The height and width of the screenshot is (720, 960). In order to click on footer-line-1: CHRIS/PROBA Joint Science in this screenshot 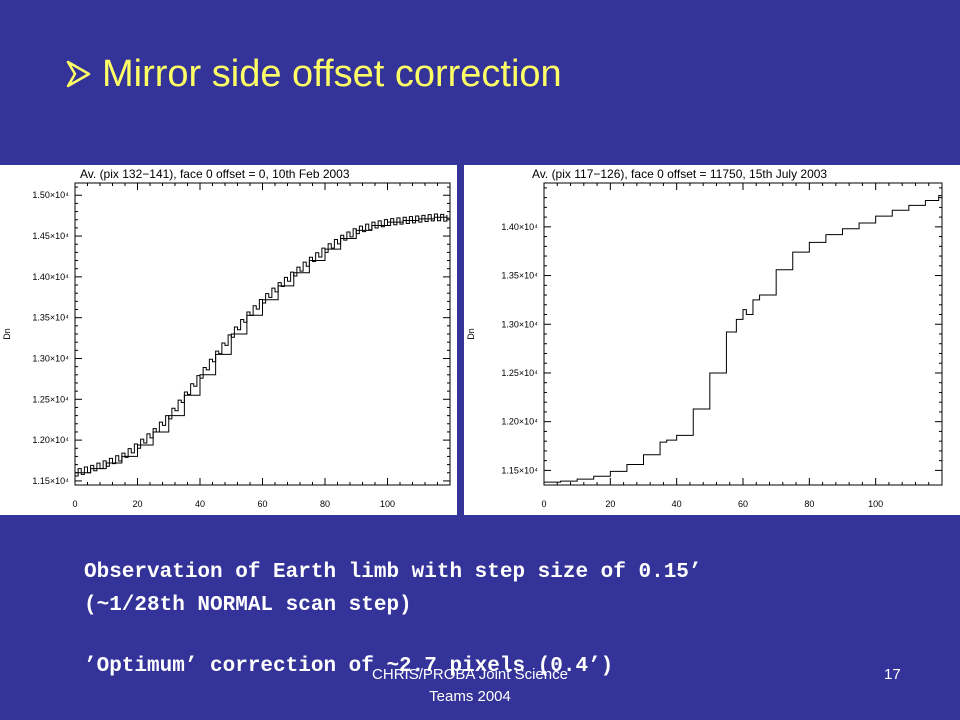, I will do `click(470, 674)`.